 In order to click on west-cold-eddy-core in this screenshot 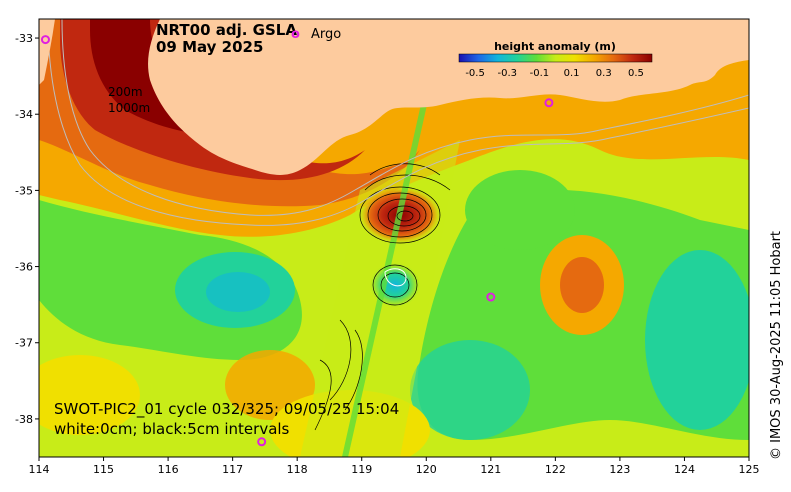, I will do `click(238, 292)`.